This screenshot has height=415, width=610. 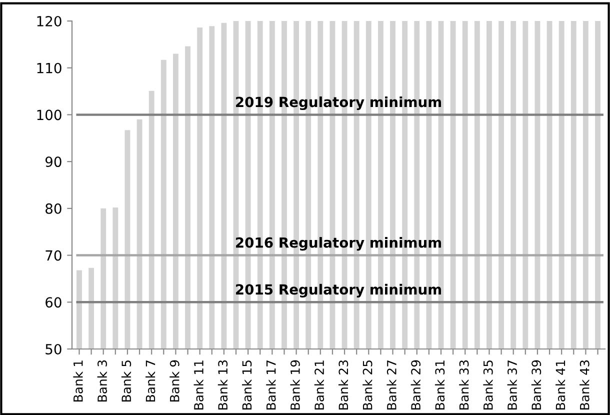 What do you see at coordinates (175, 381) in the screenshot?
I see `x-tick-label: Bank 9` at bounding box center [175, 381].